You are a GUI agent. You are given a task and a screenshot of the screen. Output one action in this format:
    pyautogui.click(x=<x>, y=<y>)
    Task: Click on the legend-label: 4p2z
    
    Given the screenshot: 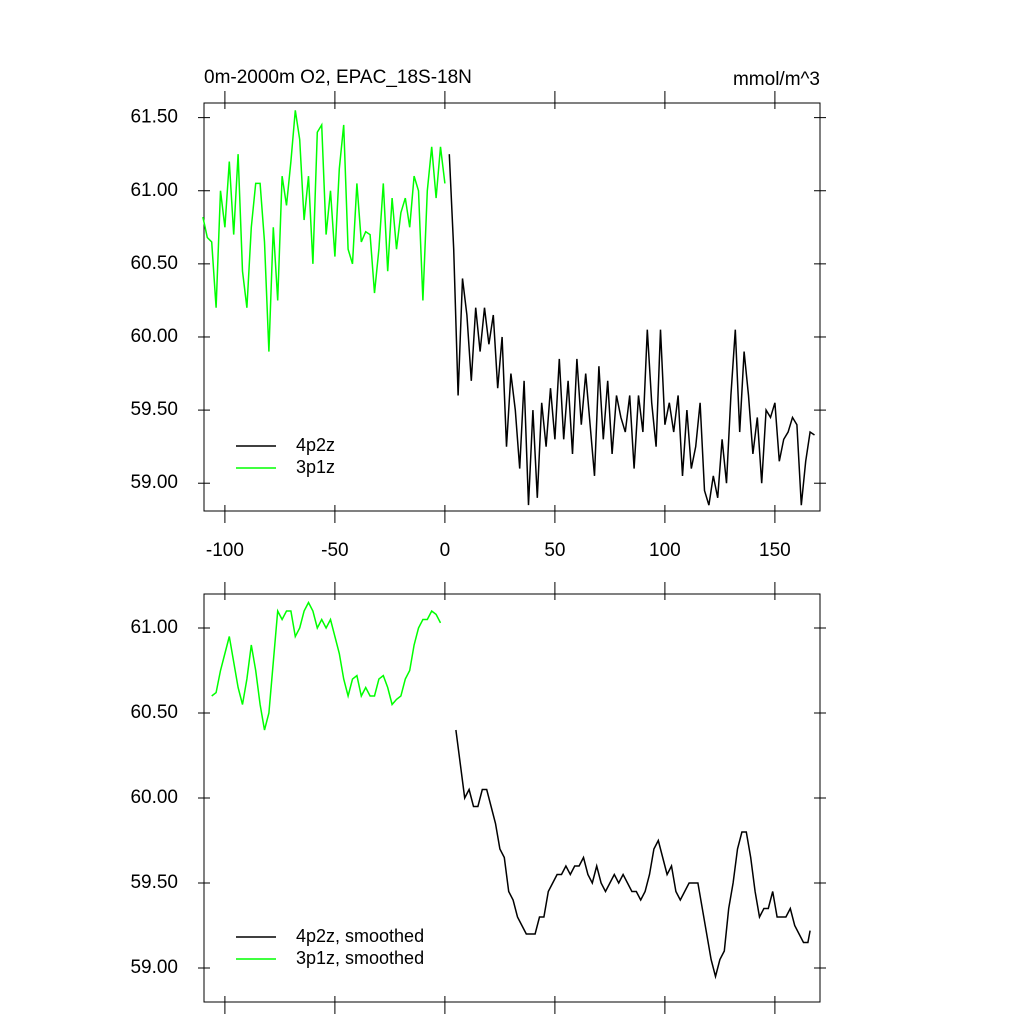 What is the action you would take?
    pyautogui.click(x=315, y=445)
    